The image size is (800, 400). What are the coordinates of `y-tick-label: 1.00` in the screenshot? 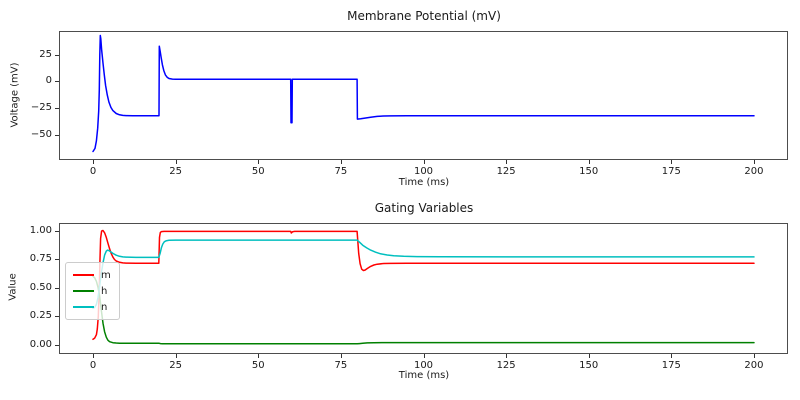 It's located at (40, 230).